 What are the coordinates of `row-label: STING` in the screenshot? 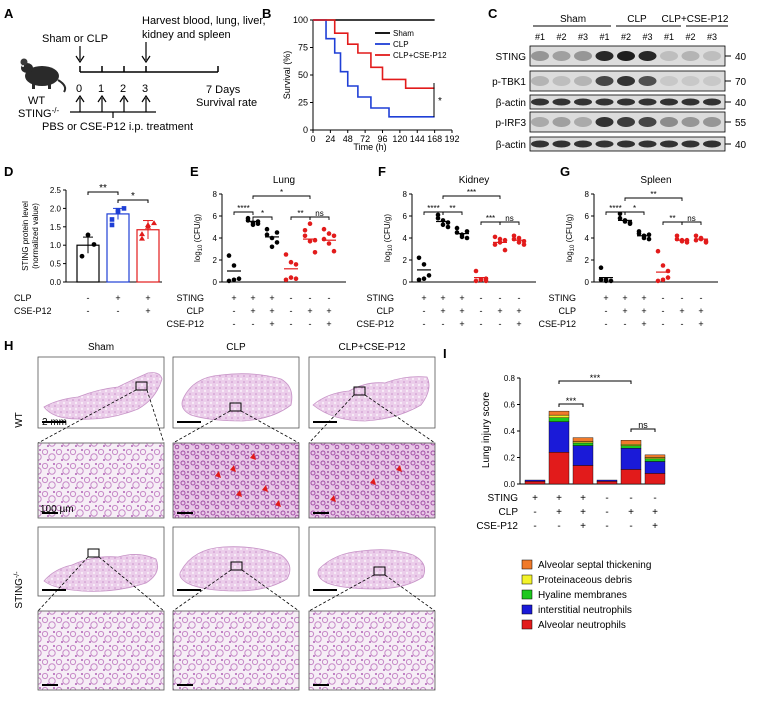 It's located at (562, 298).